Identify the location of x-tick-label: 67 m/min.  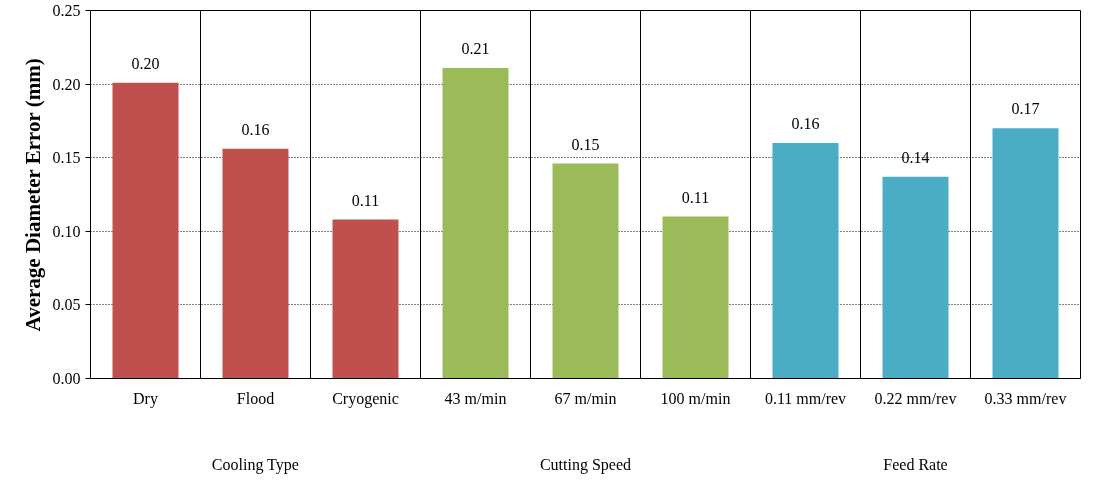
(585, 398).